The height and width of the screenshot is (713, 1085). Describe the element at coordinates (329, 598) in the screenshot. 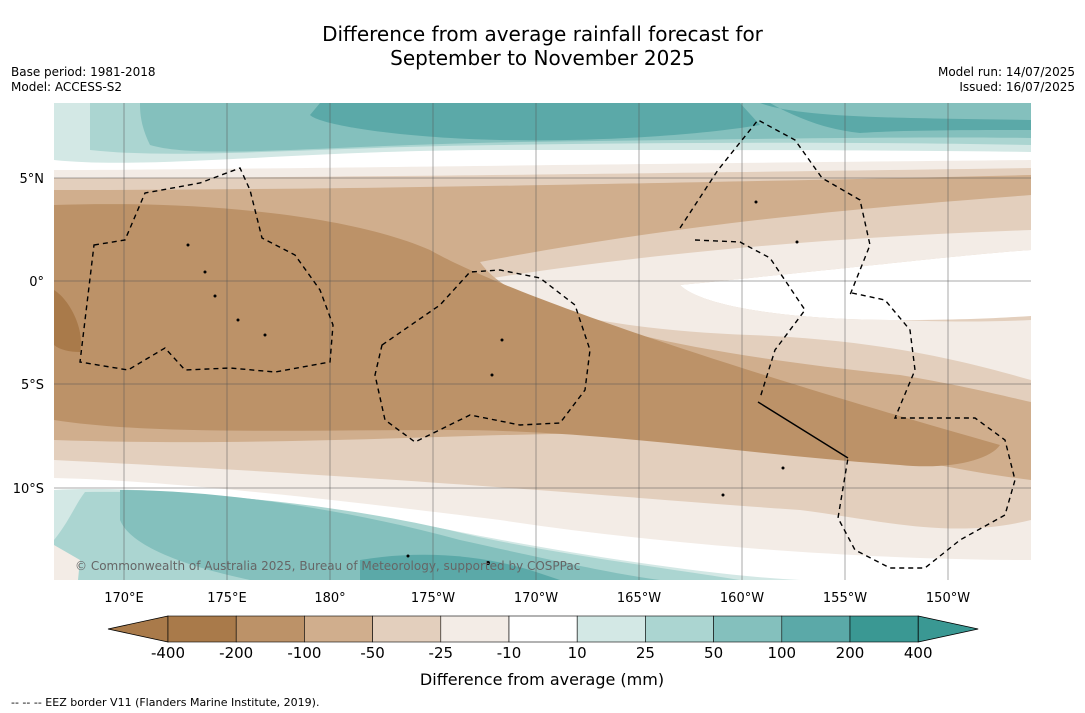

I see `lon-label: 180°` at that location.